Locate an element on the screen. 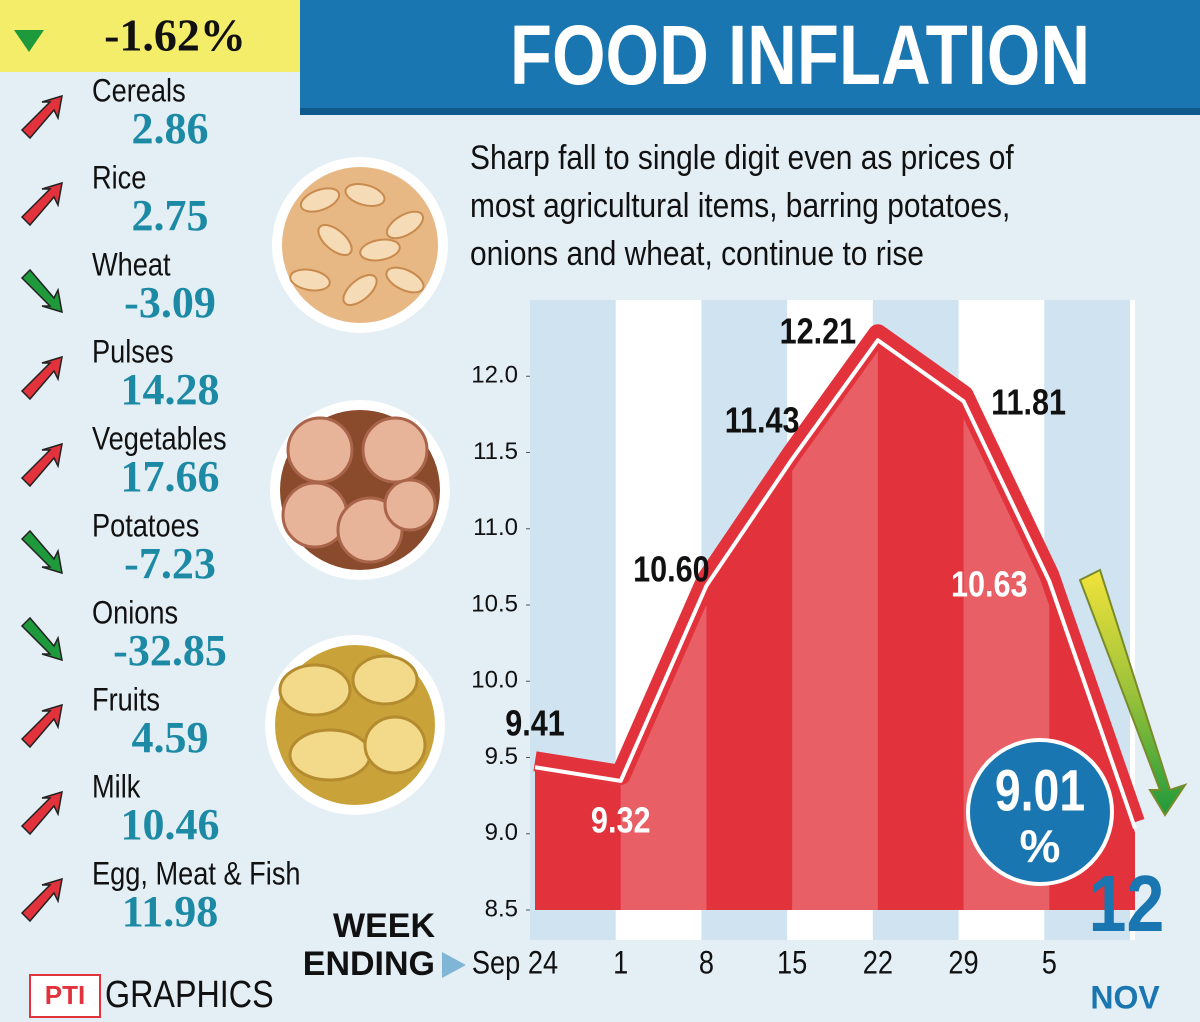 This screenshot has width=1200, height=1022. y-tick-label: 8.5 is located at coordinates (501, 908).